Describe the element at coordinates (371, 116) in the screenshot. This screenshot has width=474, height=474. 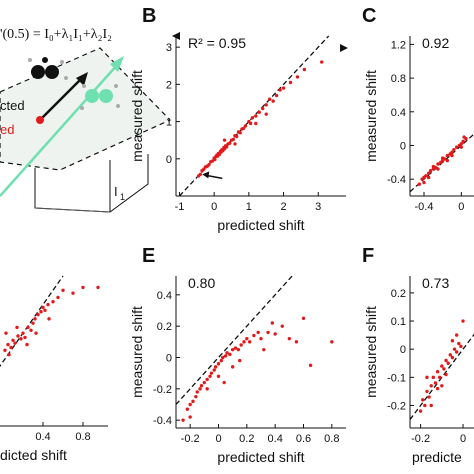
I see `y-axis-label: measured shift` at that location.